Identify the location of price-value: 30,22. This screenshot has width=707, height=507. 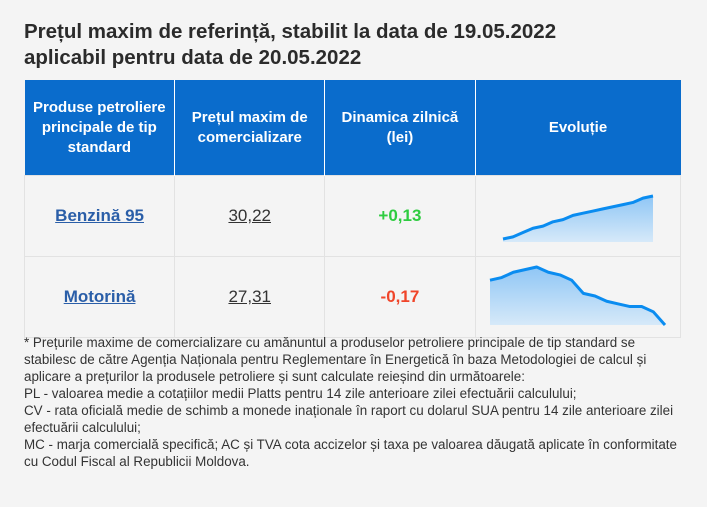
(249, 215).